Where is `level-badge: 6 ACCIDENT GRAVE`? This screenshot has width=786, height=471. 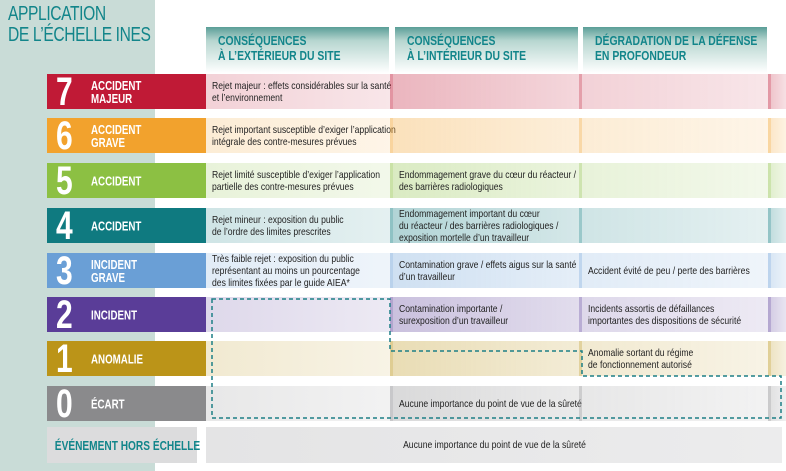
level-badge: 6 ACCIDENT GRAVE is located at coordinates (126, 136).